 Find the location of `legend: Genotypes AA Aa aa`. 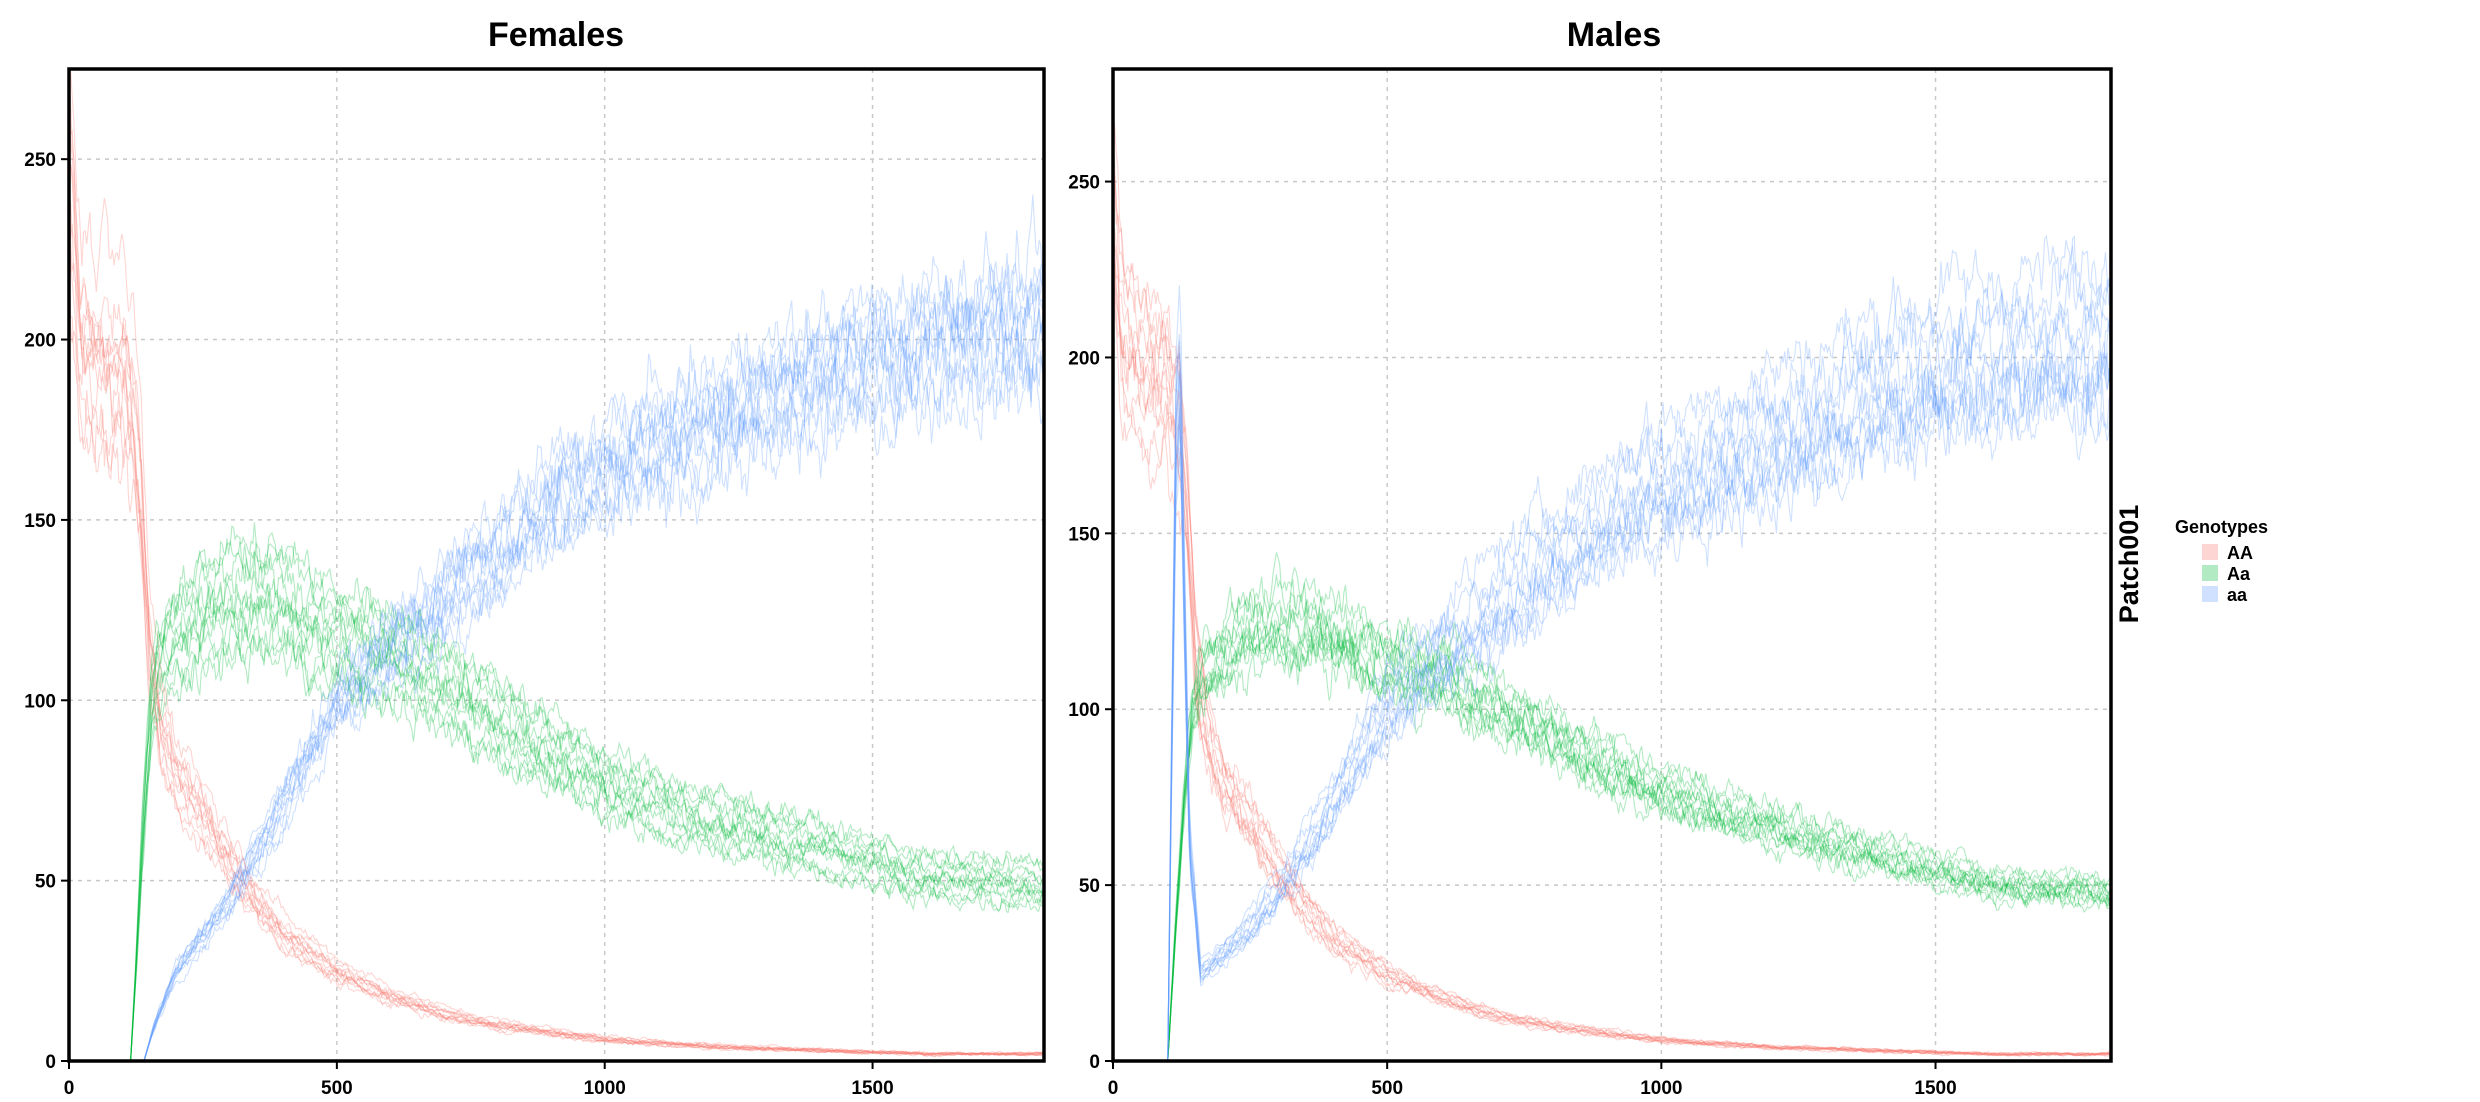

legend: Genotypes AA Aa aa is located at coordinates (2221, 561).